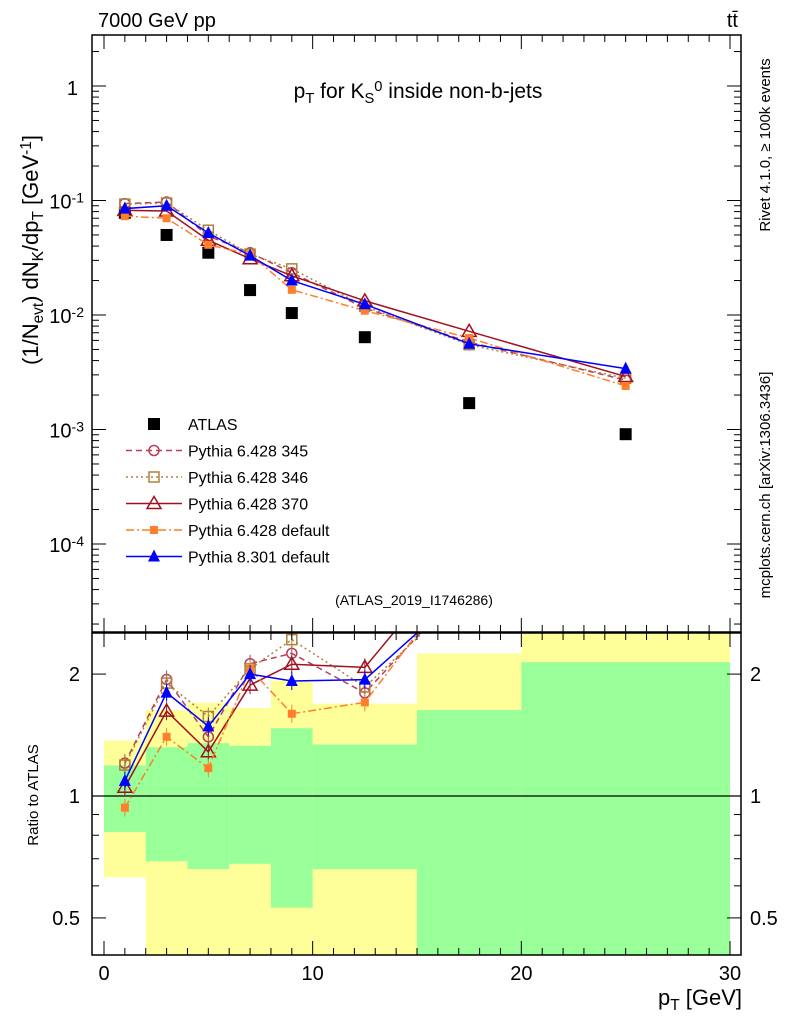 The image size is (786, 1024). I want to click on series-pythia-6-428-default, so click(375, 301).